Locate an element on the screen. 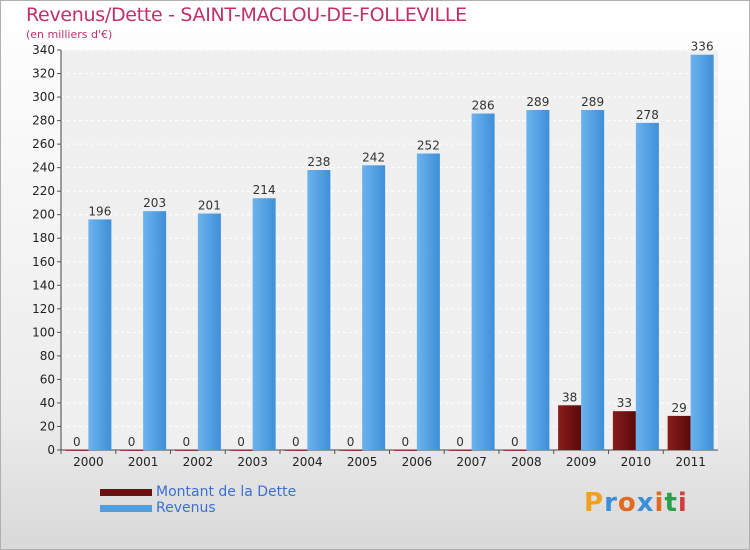 The height and width of the screenshot is (550, 750). y-tick-label: 20 is located at coordinates (47, 426).